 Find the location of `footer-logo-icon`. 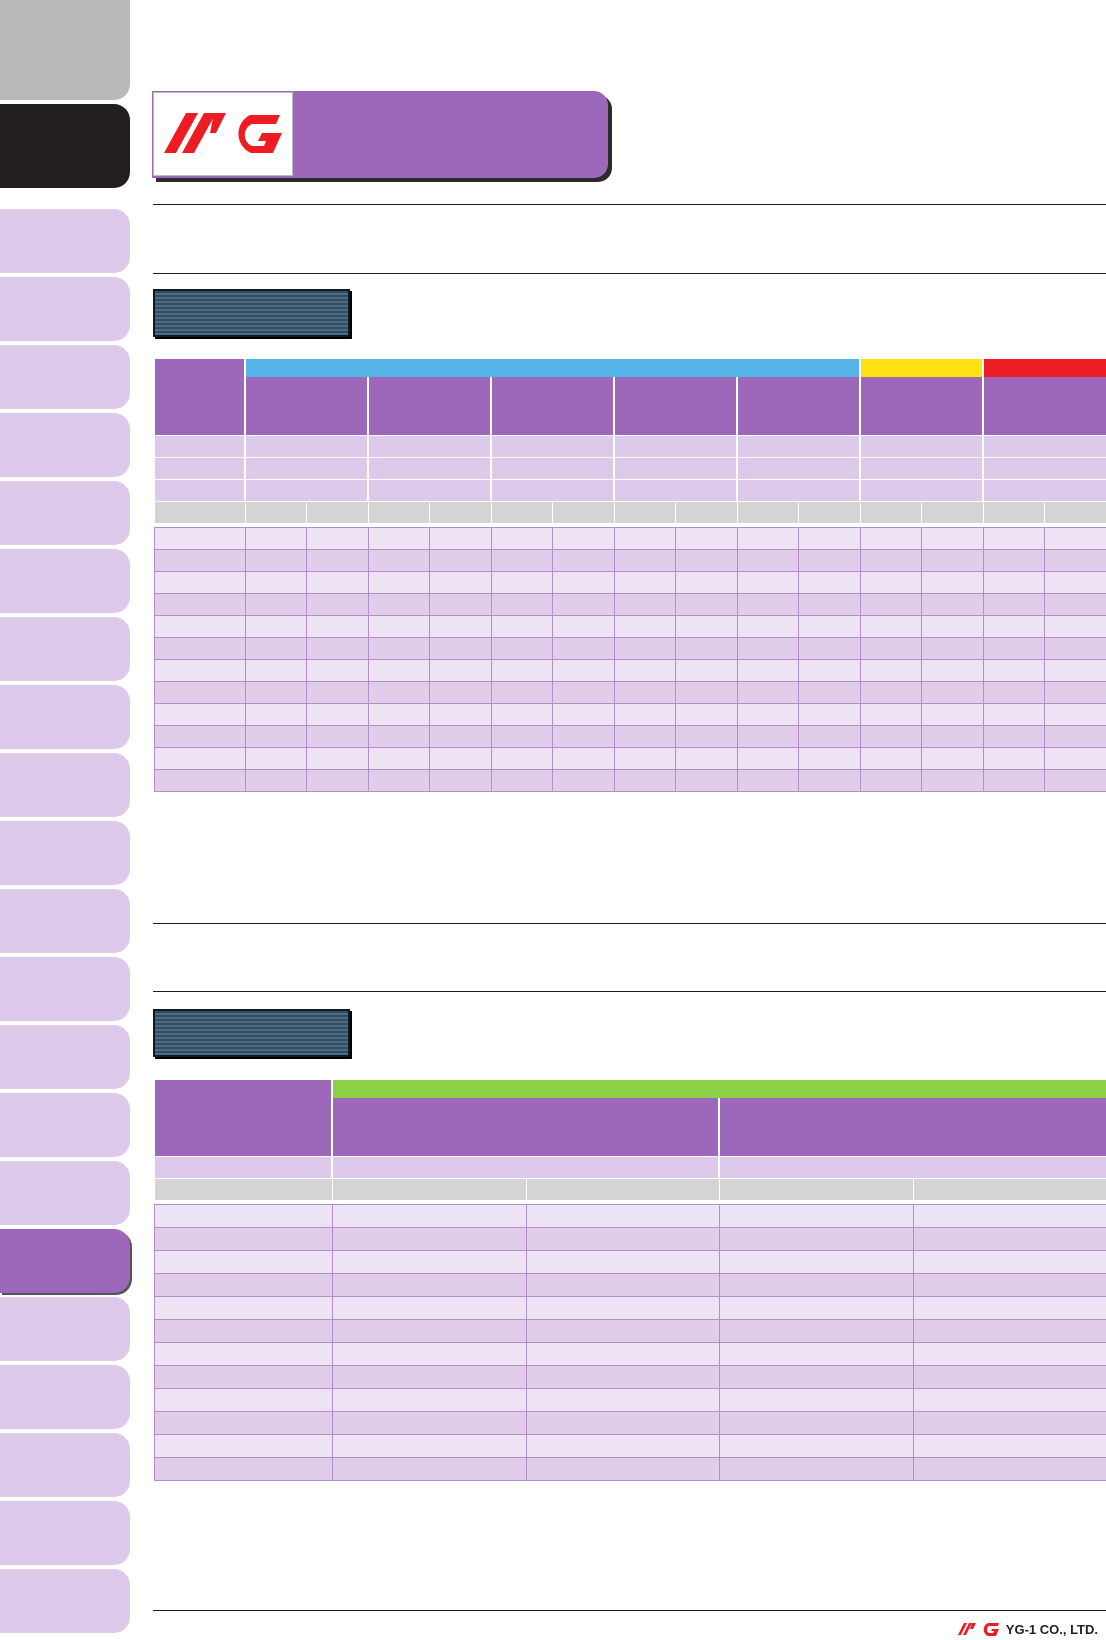

footer-logo-icon is located at coordinates (978, 1629).